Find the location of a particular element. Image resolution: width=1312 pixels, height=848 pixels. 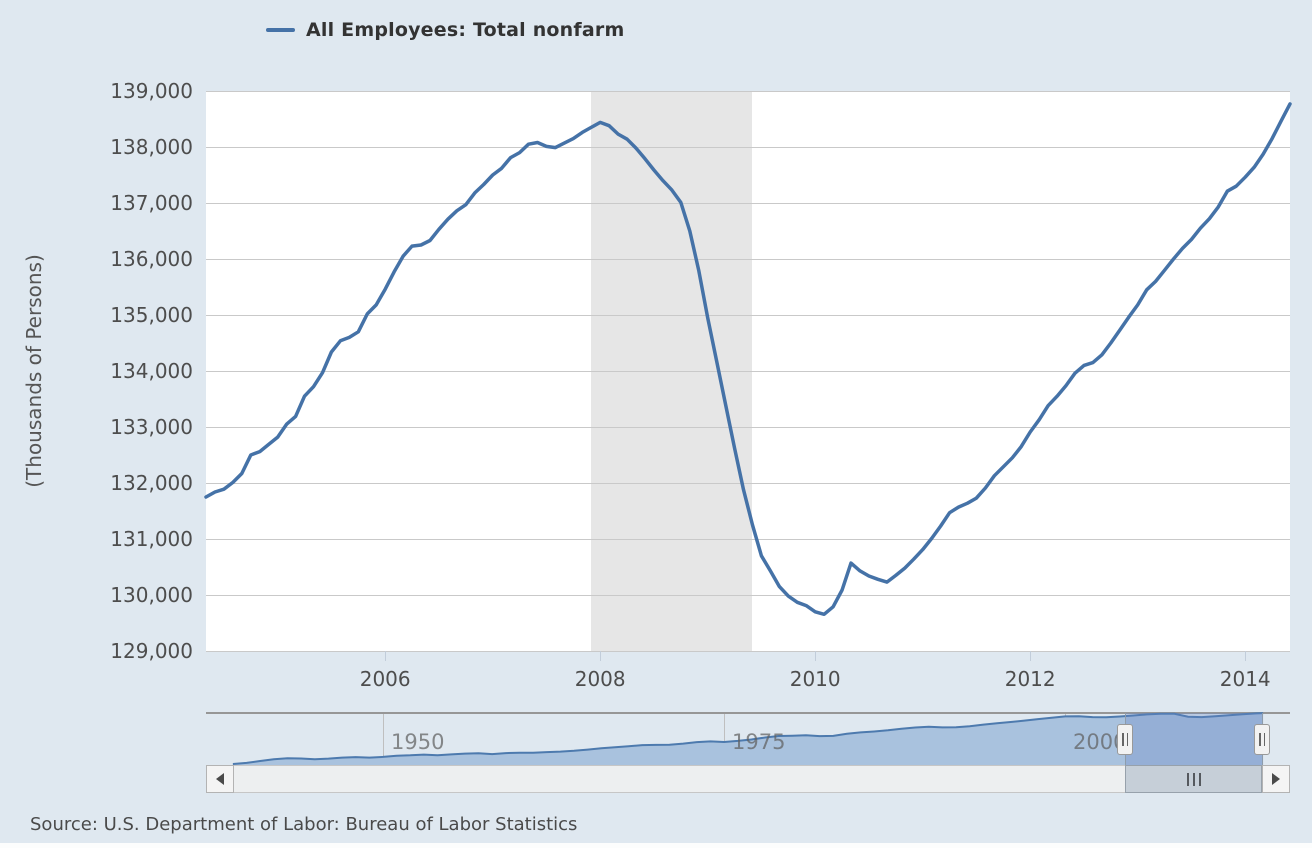

scrollbar-thumb is located at coordinates (1193, 779).